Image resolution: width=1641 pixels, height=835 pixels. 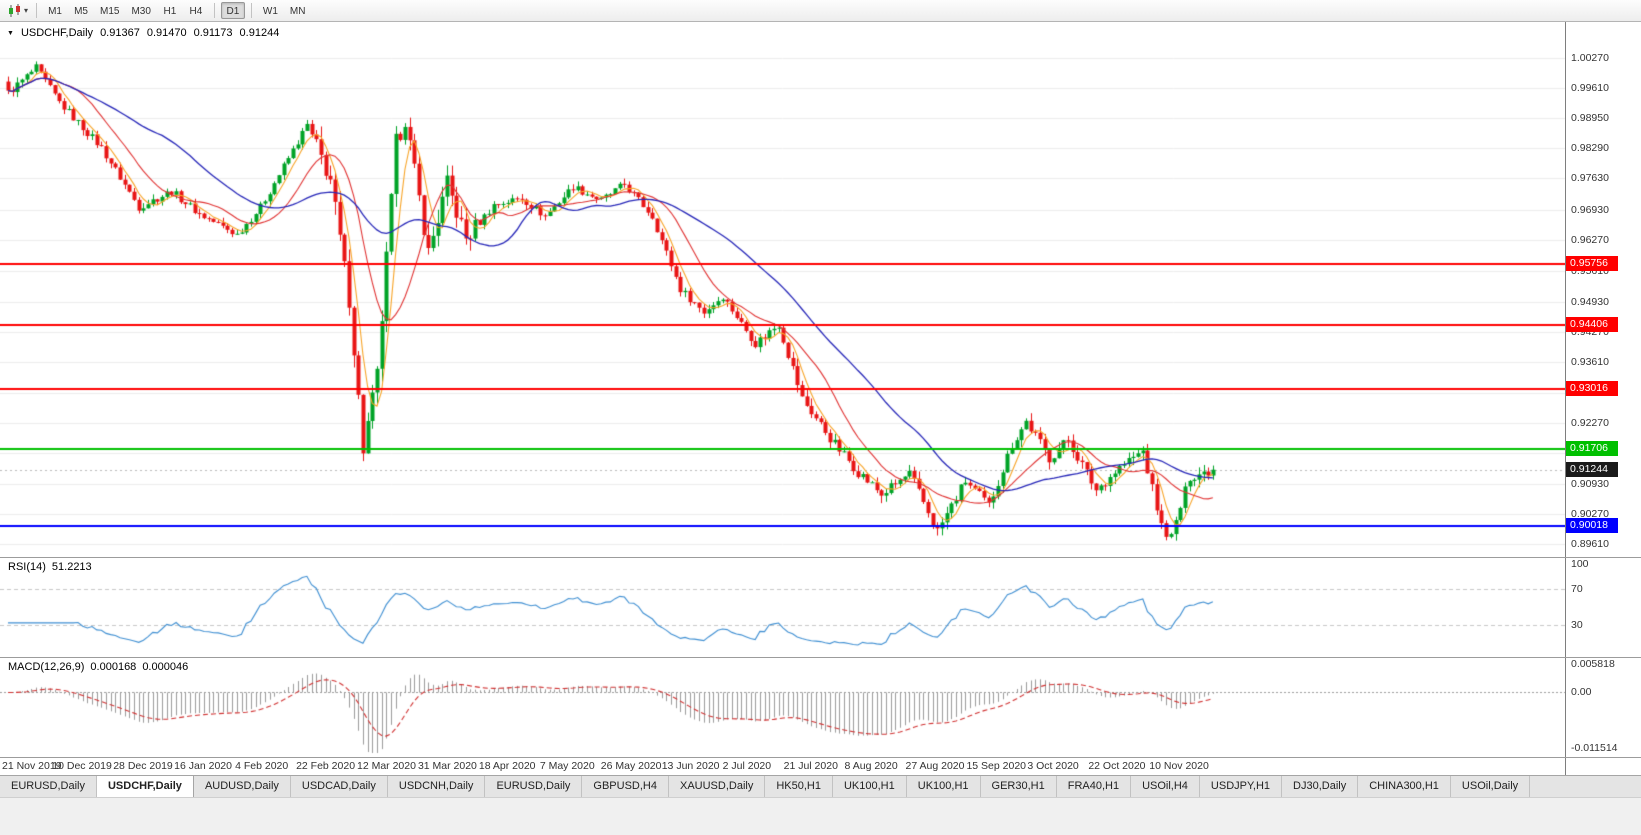 I want to click on chart-type-caret-icon: ▾, so click(x=26, y=10).